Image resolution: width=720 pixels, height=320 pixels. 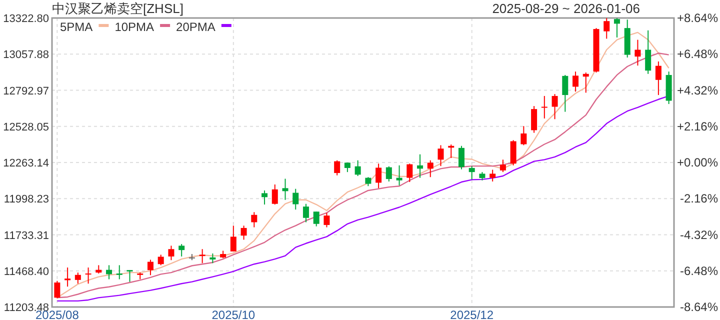 I want to click on x-tick-label: 2025/12, so click(x=472, y=314).